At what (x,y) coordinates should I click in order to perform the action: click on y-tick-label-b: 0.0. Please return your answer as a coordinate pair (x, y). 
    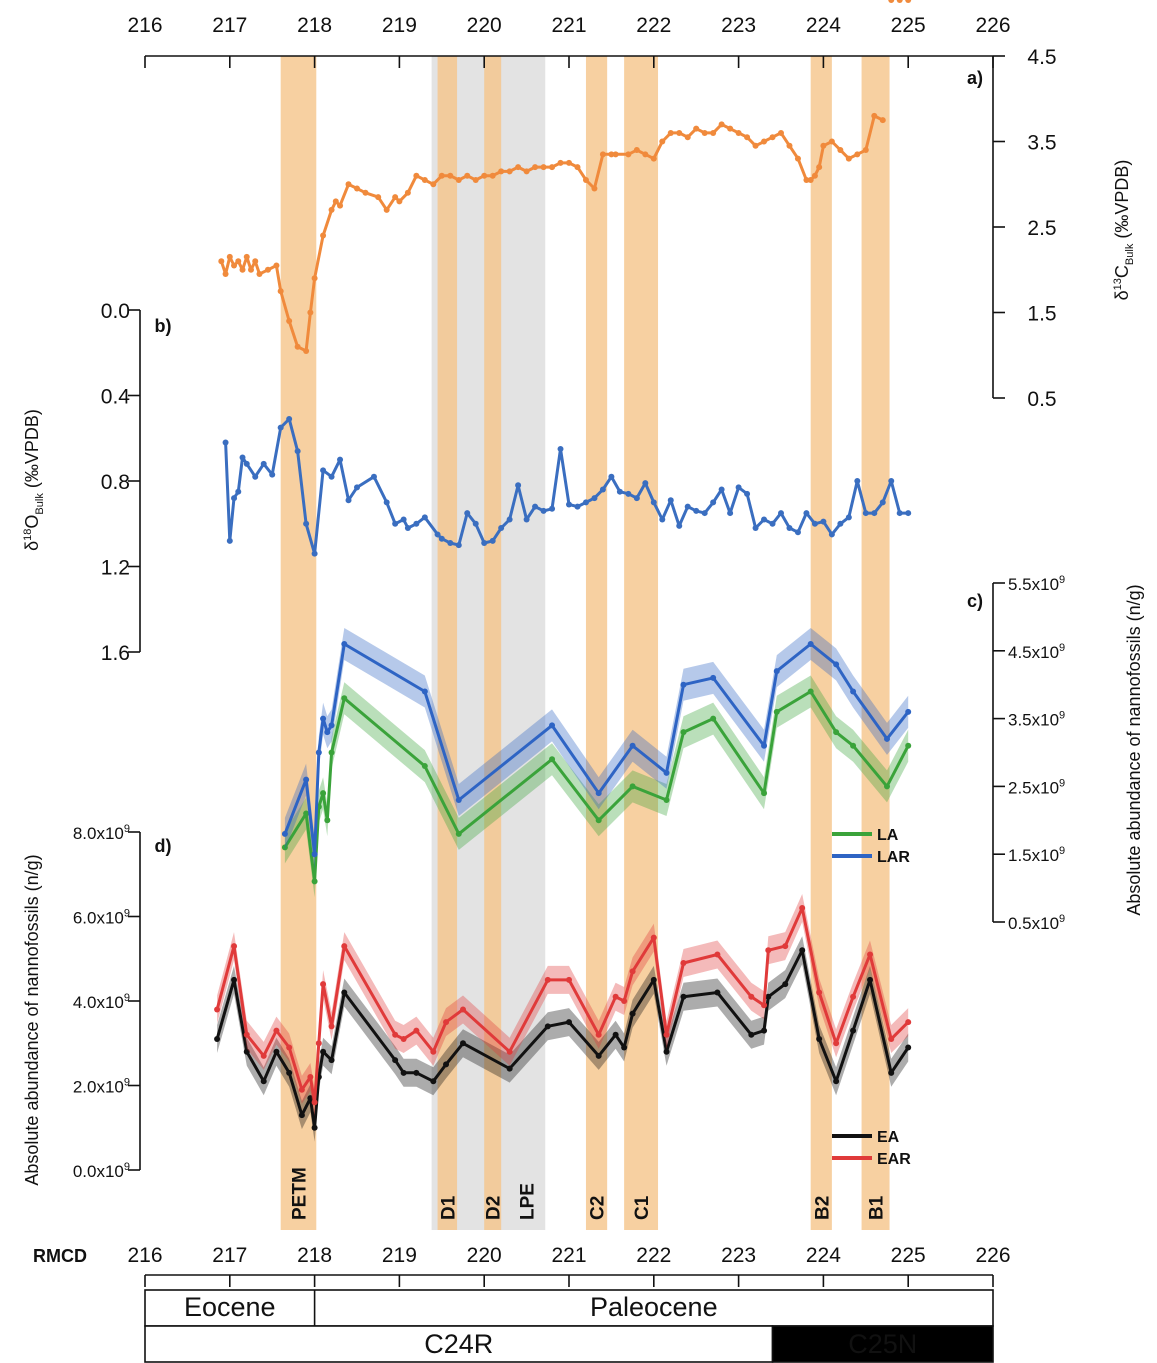
    Looking at the image, I should click on (115, 311).